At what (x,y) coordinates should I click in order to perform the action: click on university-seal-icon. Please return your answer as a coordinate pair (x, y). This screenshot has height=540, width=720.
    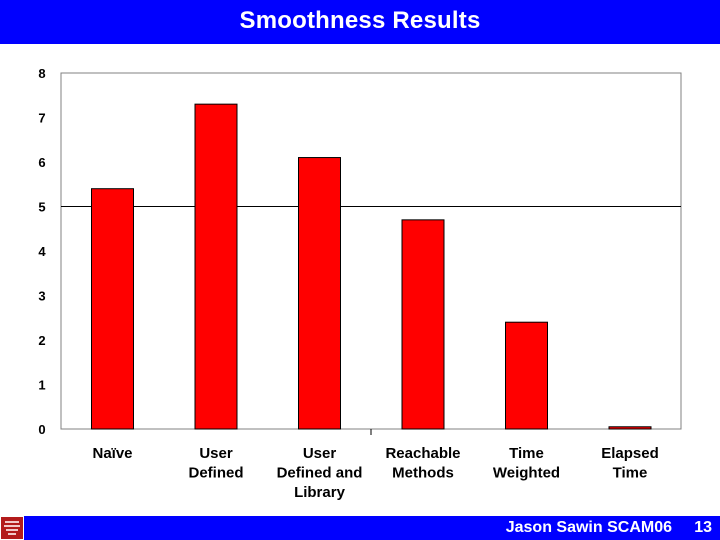
    Looking at the image, I should click on (12, 528).